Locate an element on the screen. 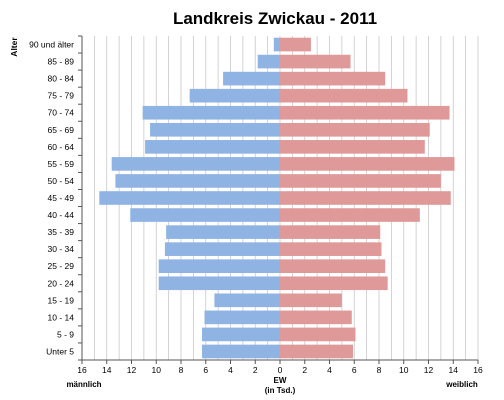 This screenshot has width=504, height=400. chart-title: Landkreis Zwickau - 2011 is located at coordinates (275, 18).